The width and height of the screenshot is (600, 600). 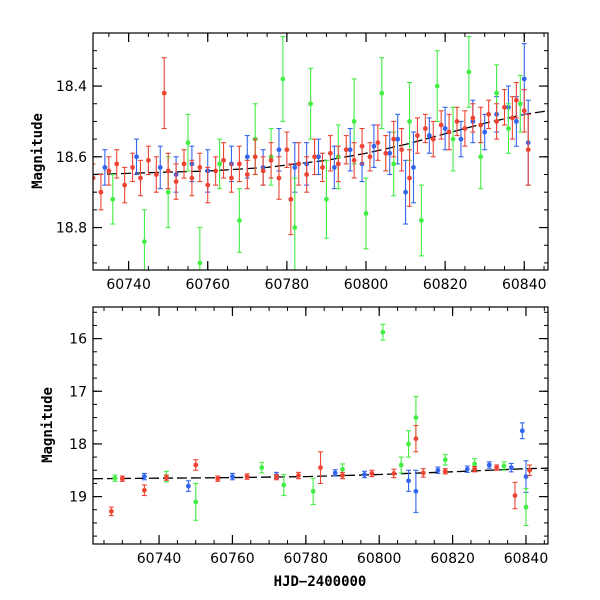 I want to click on top-y-axis-title: Magnitude, so click(x=38, y=151).